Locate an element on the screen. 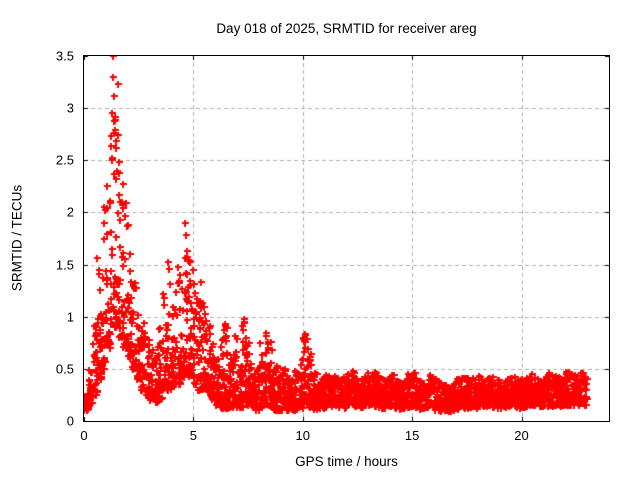  y-tick-label: 3.5 is located at coordinates (64, 56).